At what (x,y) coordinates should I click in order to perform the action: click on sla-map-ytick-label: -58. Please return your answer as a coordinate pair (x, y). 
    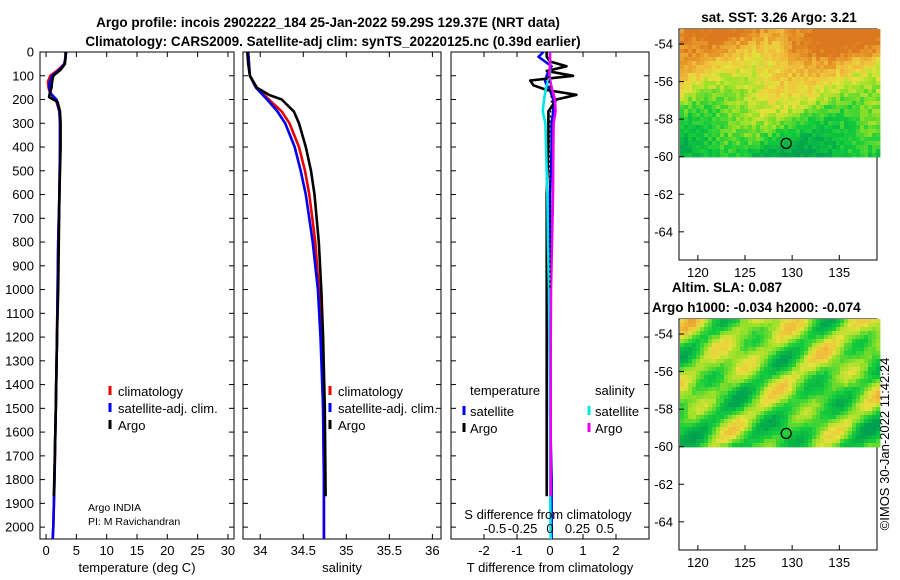
    Looking at the image, I should click on (663, 409).